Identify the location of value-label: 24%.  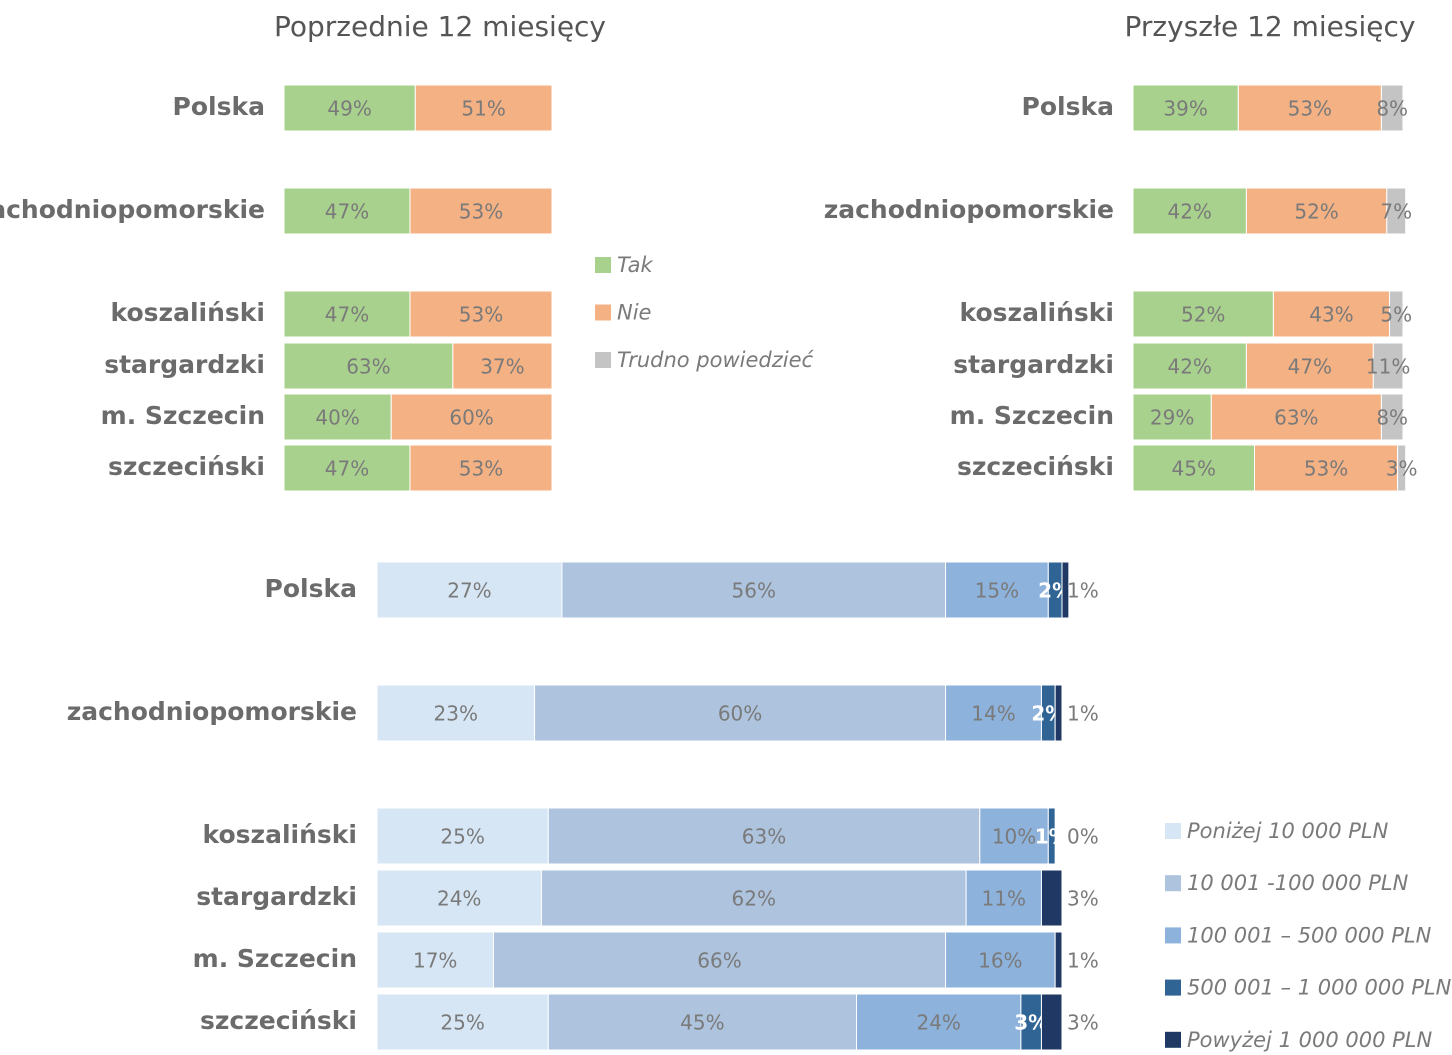
(459, 899).